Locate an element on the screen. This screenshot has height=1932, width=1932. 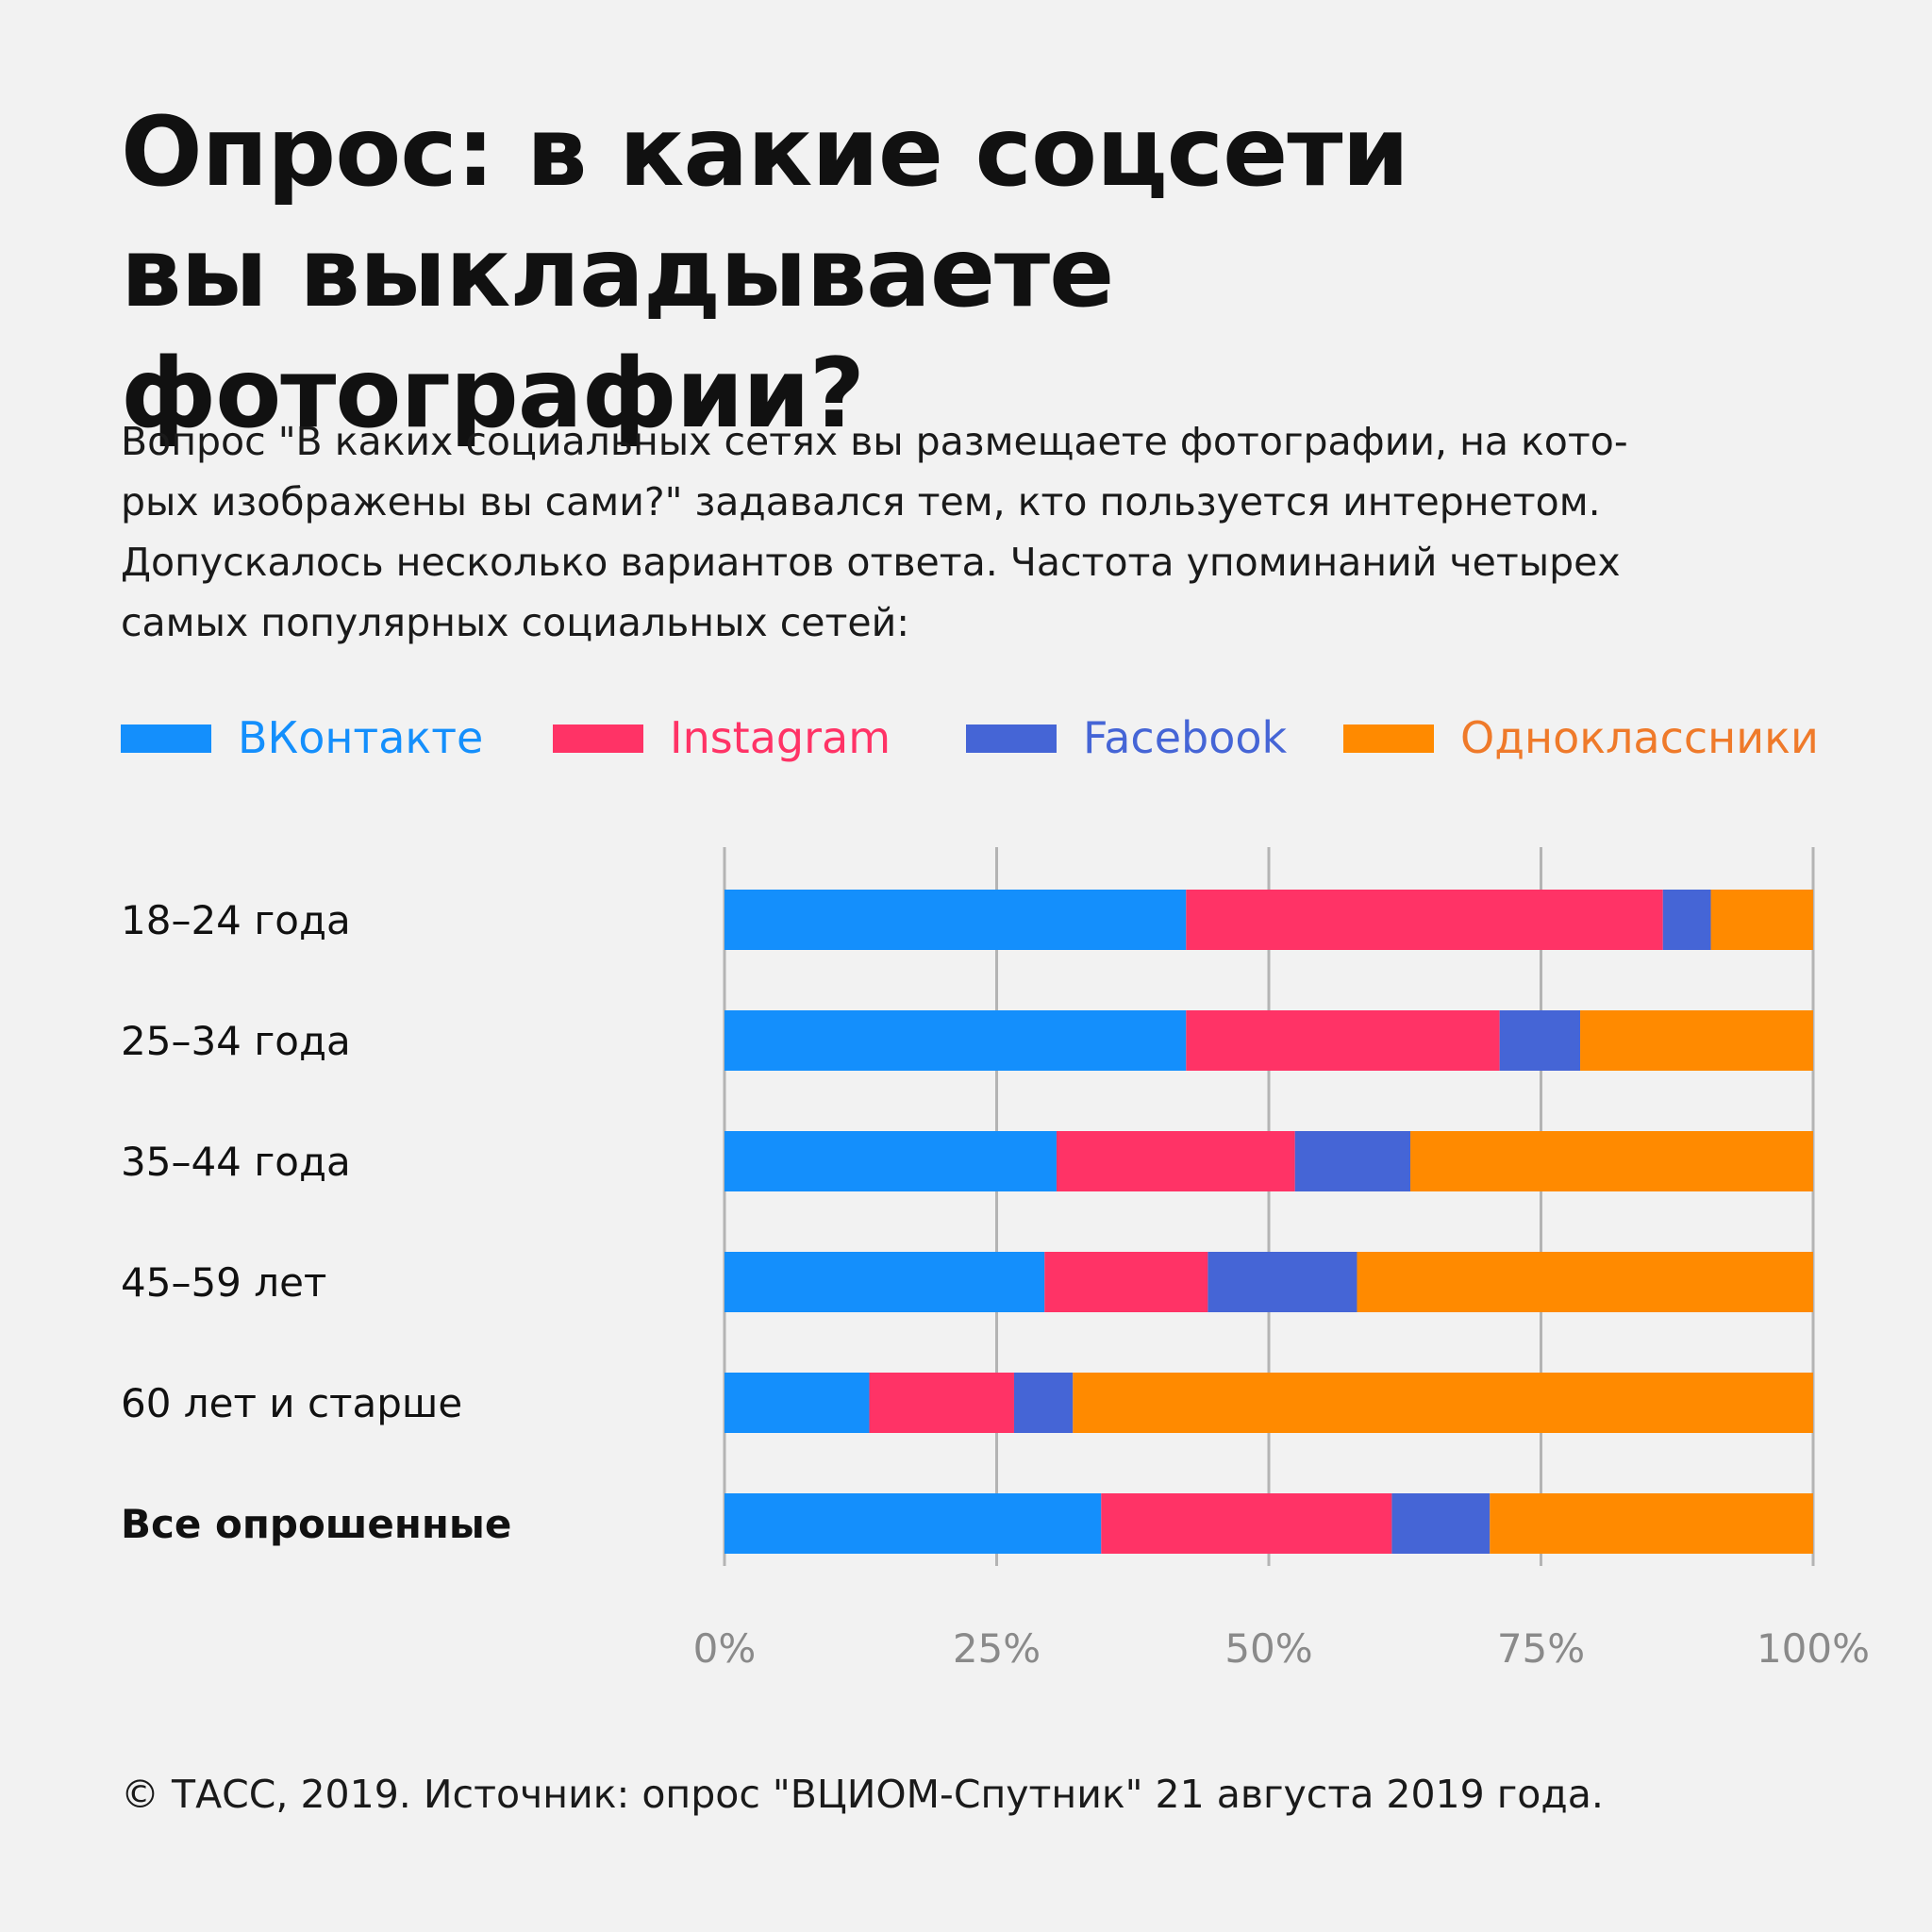
legend-label-vk: ВКонтакте is located at coordinates (361, 737).